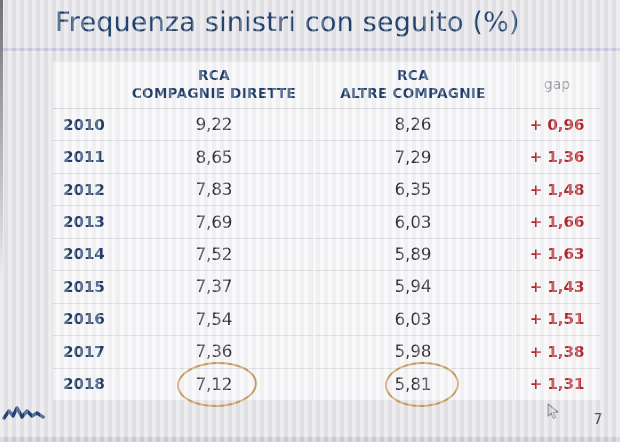 The height and width of the screenshot is (442, 620). I want to click on year-cell: 2012, so click(84, 189).